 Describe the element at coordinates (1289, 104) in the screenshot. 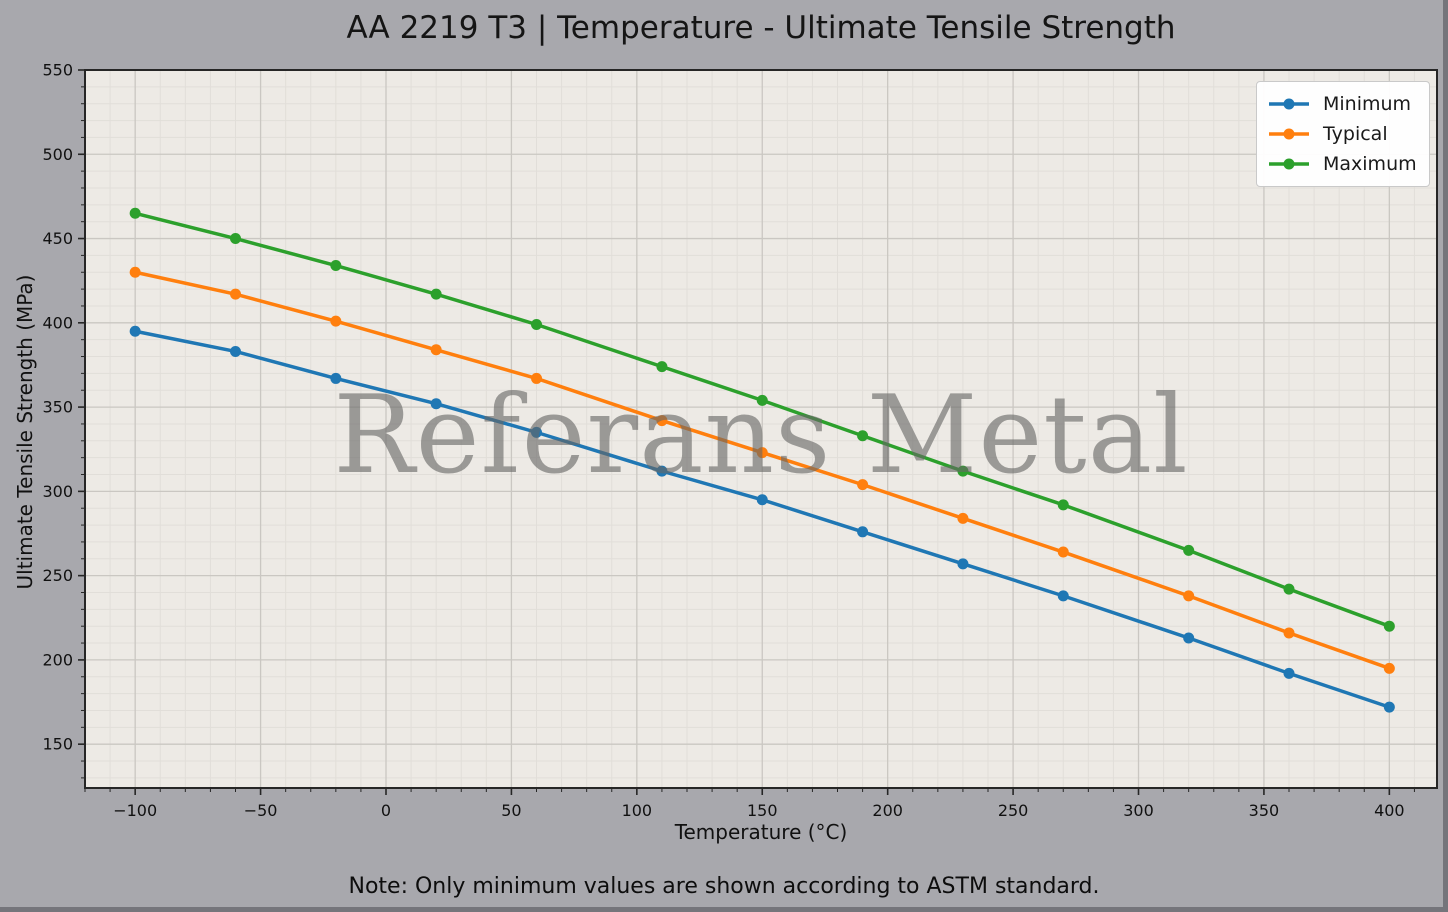

I see `legend-marker-minimum` at that location.